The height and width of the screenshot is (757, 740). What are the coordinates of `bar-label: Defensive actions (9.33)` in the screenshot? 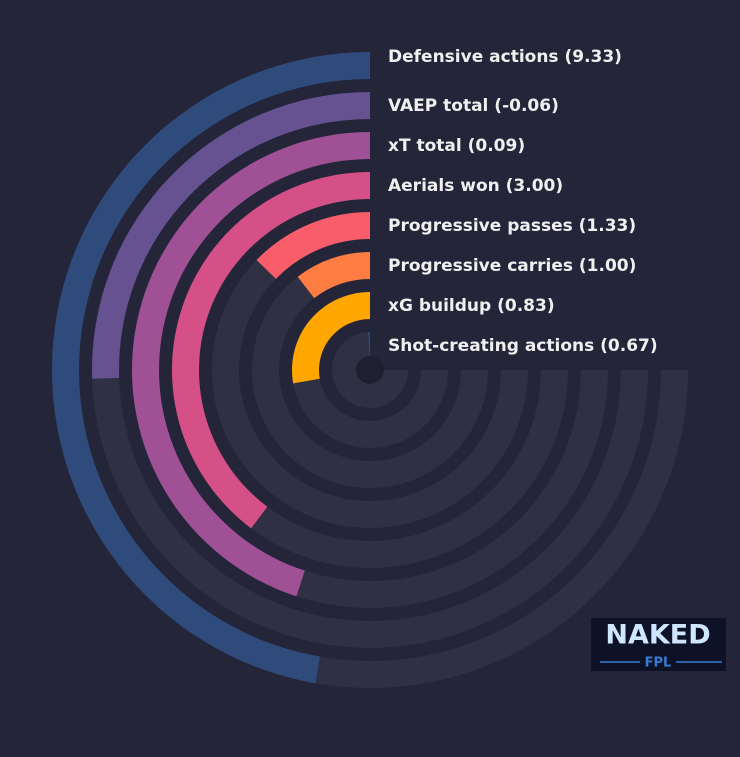 It's located at (505, 57).